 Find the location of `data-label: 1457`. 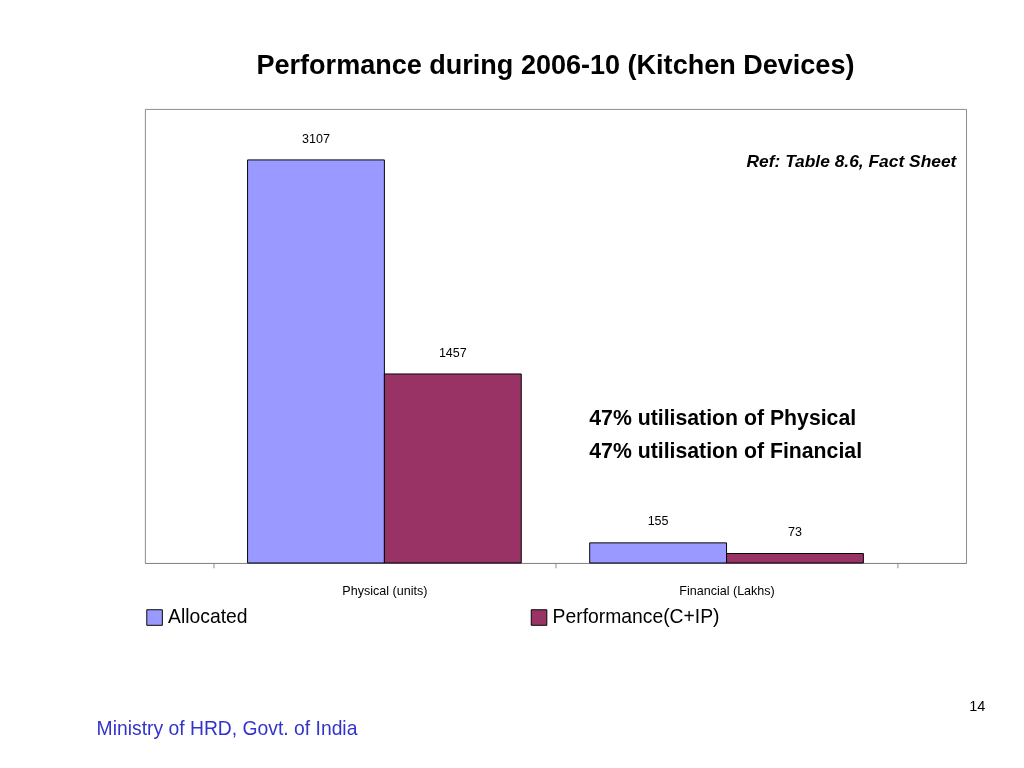

data-label: 1457 is located at coordinates (452, 352).